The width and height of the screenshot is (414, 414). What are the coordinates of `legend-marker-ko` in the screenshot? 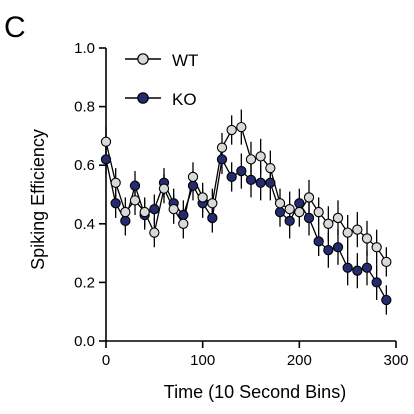 It's located at (143, 98).